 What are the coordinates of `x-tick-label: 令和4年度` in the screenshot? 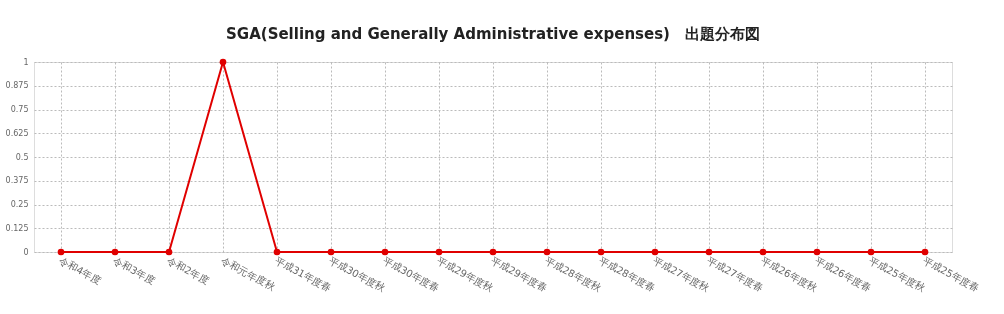 It's located at (79, 270).